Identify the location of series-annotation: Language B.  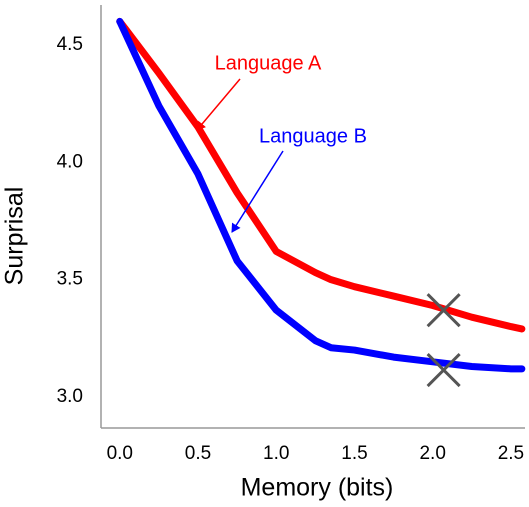
(313, 136).